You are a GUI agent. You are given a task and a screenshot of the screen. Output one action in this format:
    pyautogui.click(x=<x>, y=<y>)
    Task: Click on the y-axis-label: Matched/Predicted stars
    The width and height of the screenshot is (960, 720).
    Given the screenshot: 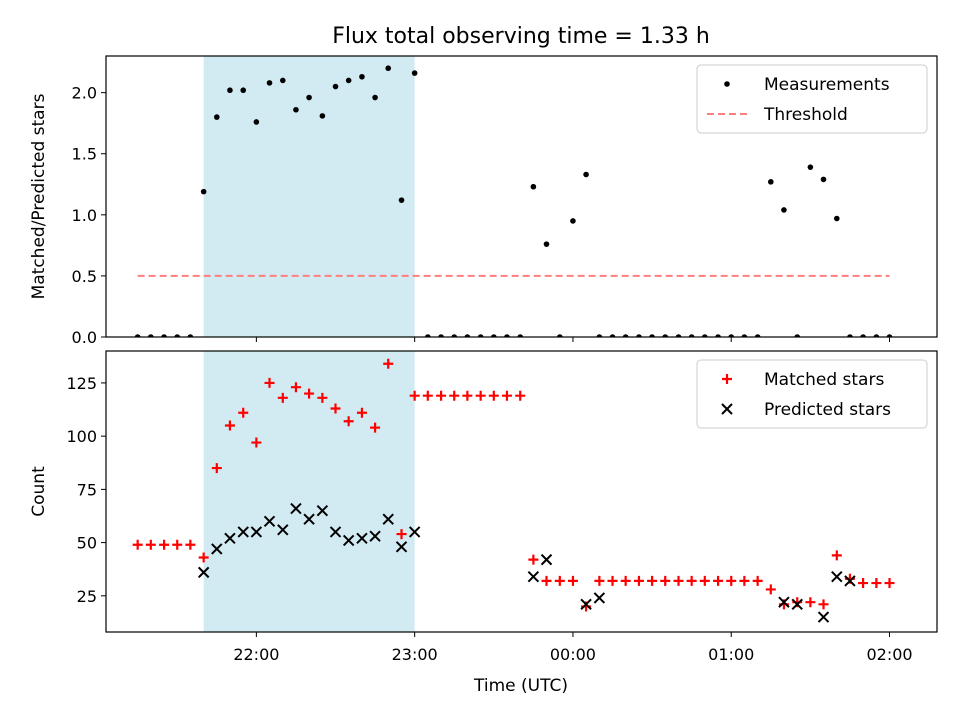 What is the action you would take?
    pyautogui.click(x=39, y=196)
    